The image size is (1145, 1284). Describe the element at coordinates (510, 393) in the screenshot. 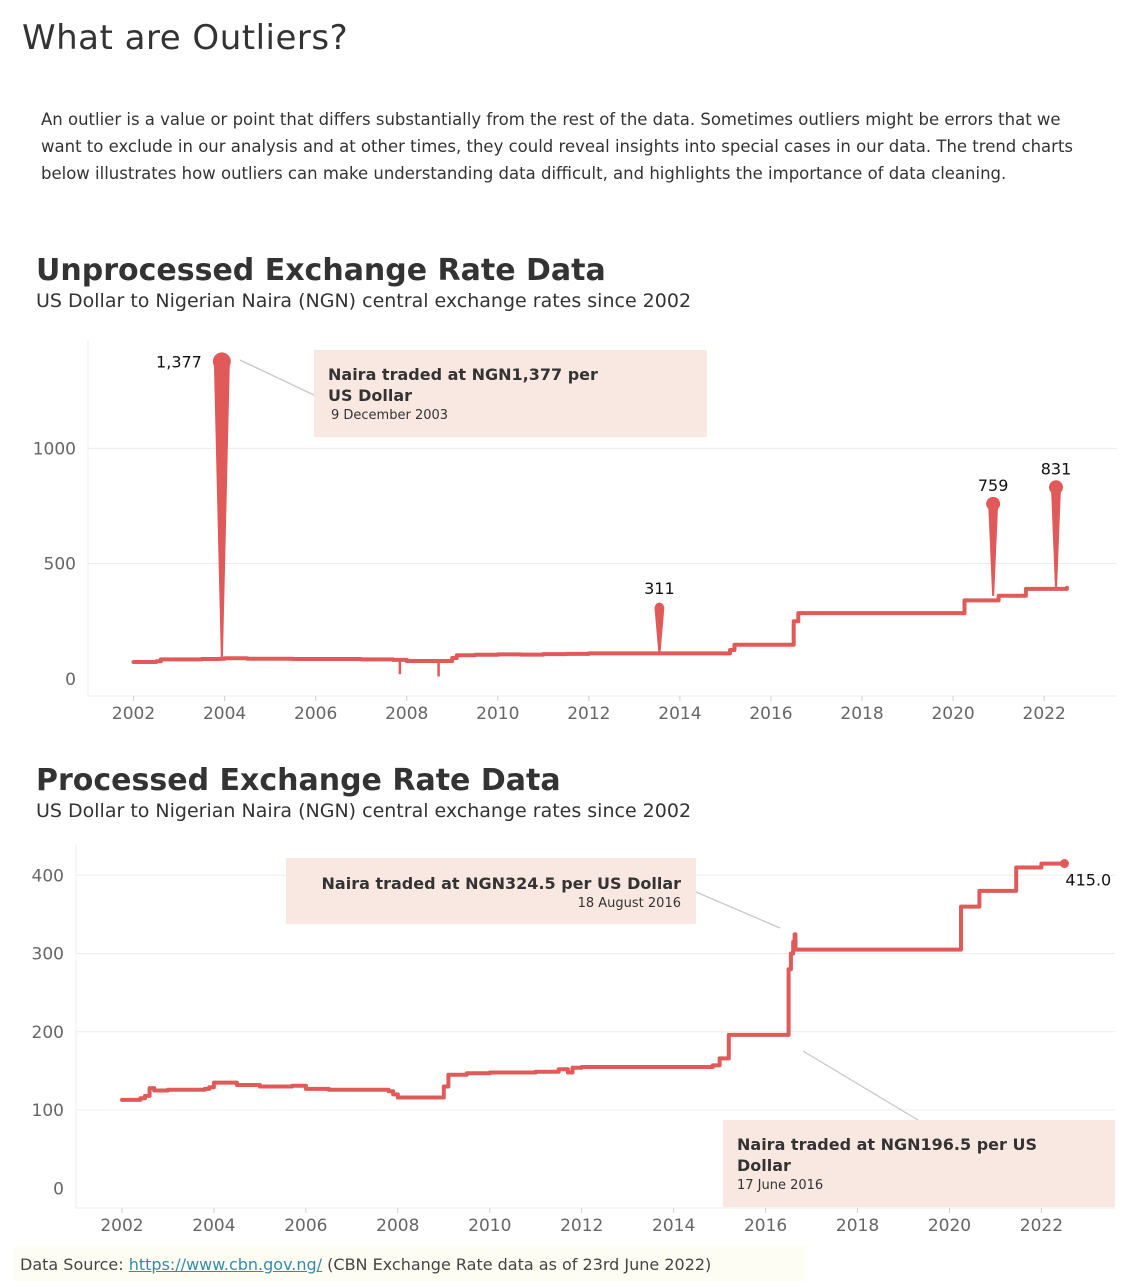

I see `chart1-annotation-box` at that location.